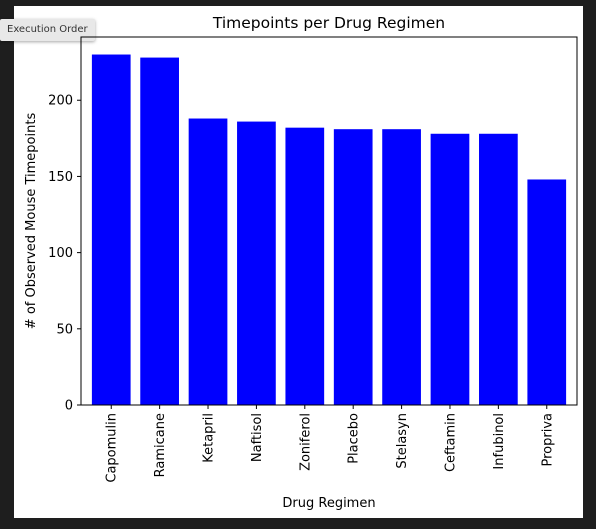  Describe the element at coordinates (60, 101) in the screenshot. I see `y-tick-label: 200` at that location.